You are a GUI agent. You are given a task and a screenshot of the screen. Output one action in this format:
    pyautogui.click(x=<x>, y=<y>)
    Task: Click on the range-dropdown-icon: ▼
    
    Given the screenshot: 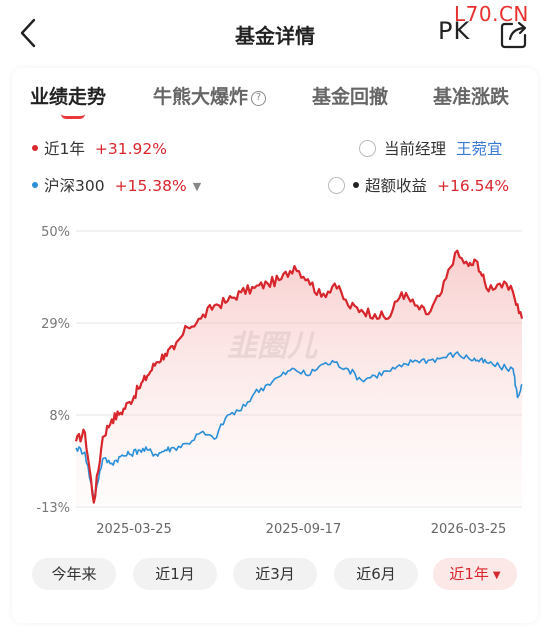 What is the action you would take?
    pyautogui.click(x=496, y=575)
    